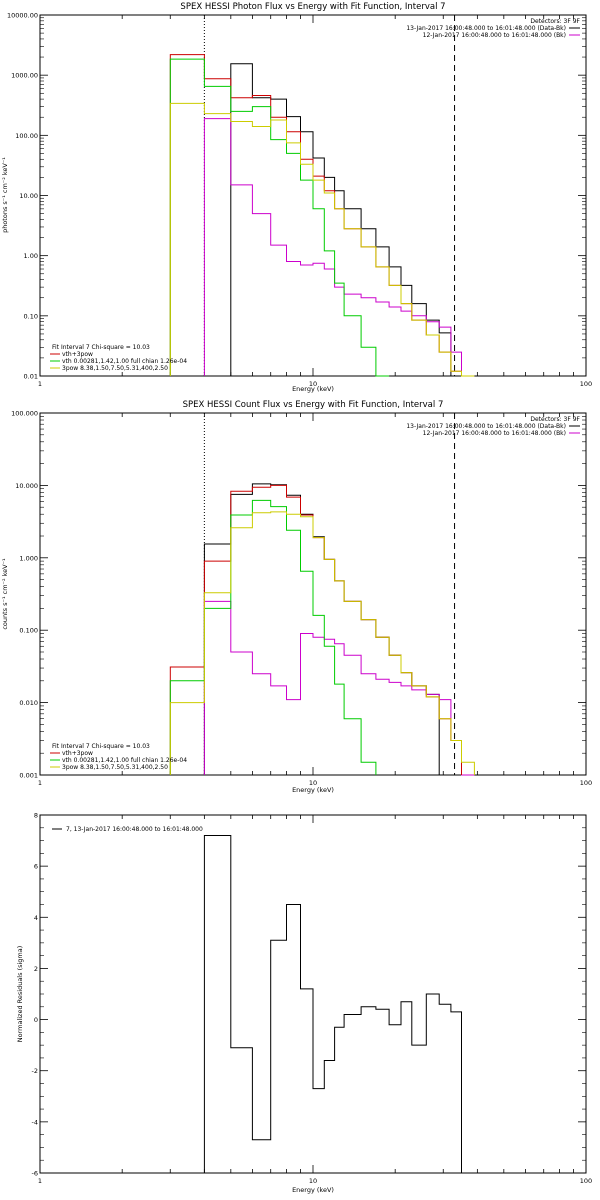 The image size is (600, 1200). I want to click on panel-3-xlabel: Energy (keV), so click(313, 1190).